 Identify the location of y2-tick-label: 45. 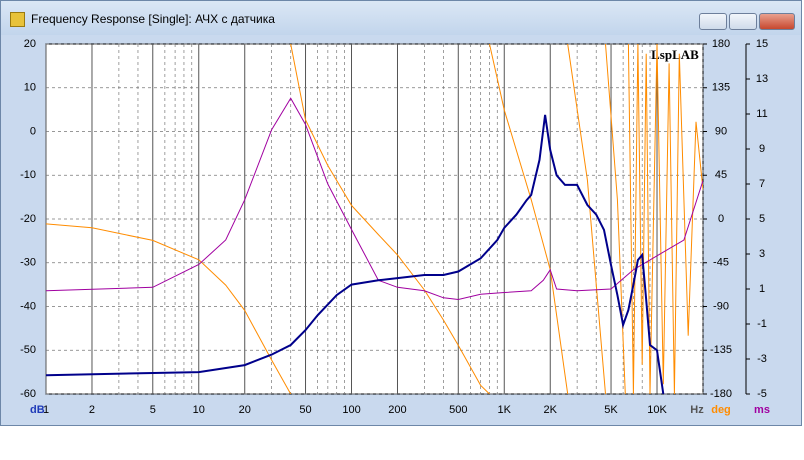
(721, 175).